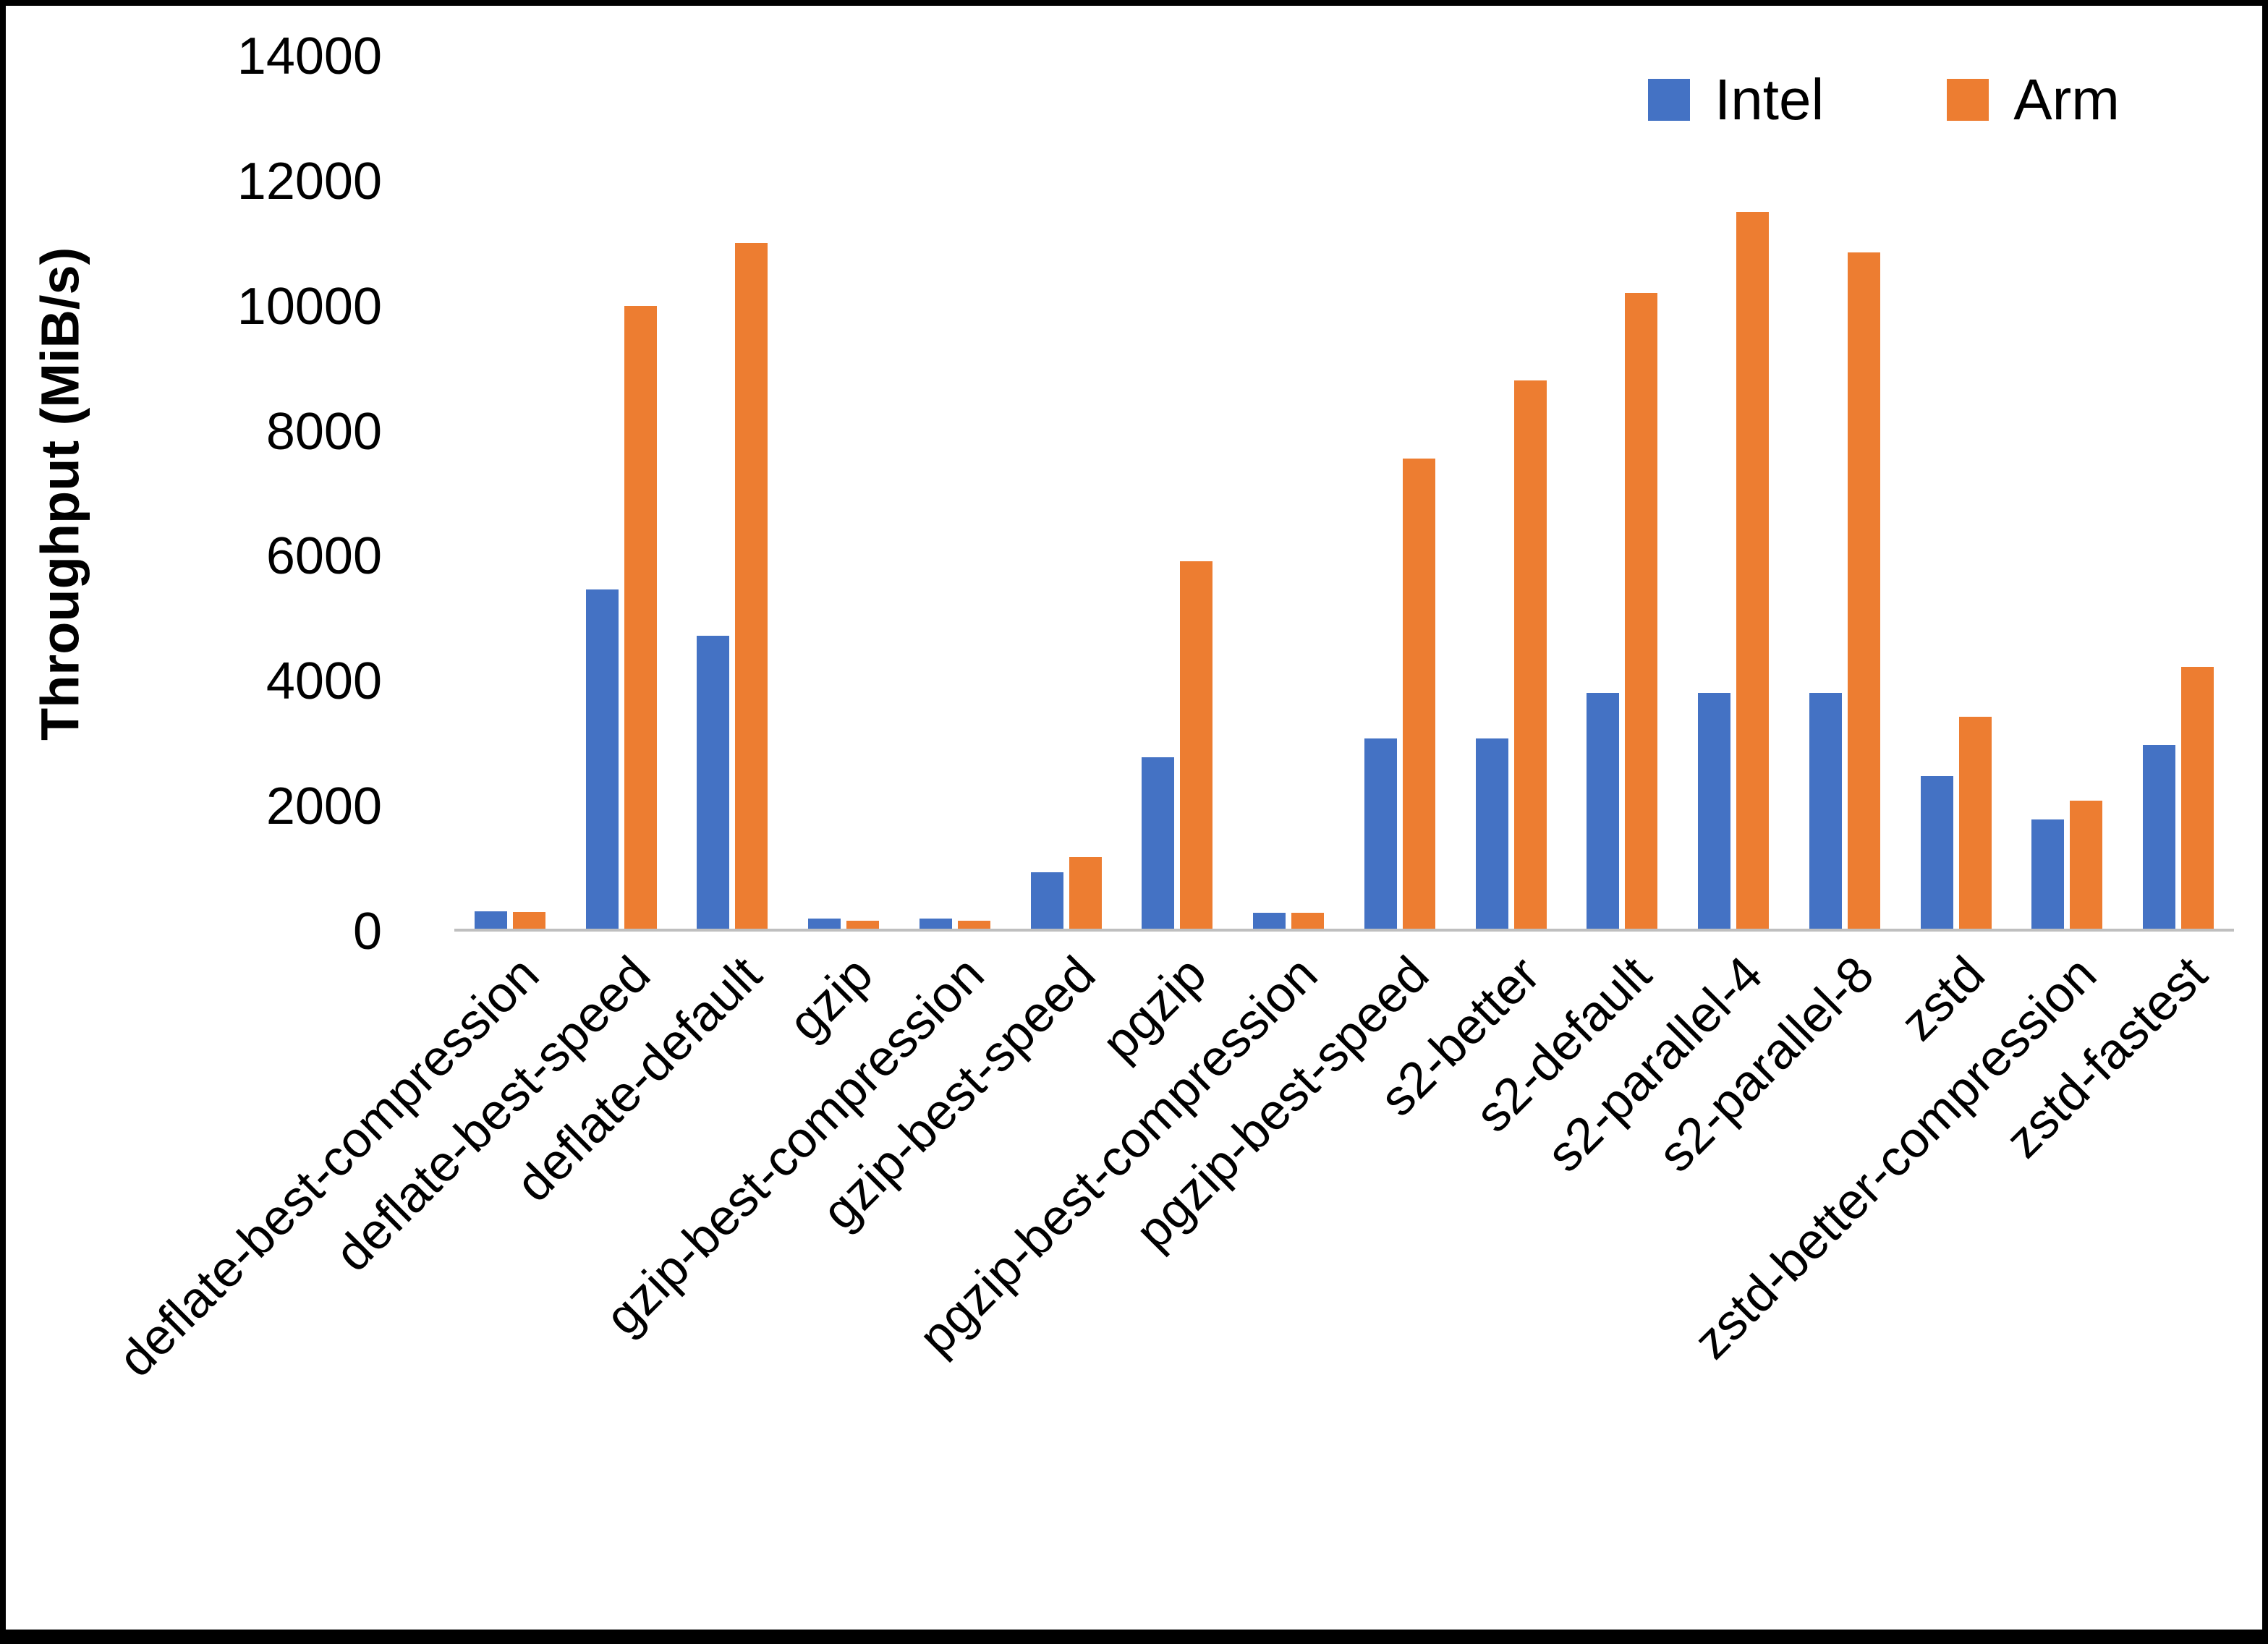 This screenshot has width=2268, height=1644. I want to click on bar-intel-gzip-best-compression, so click(935, 924).